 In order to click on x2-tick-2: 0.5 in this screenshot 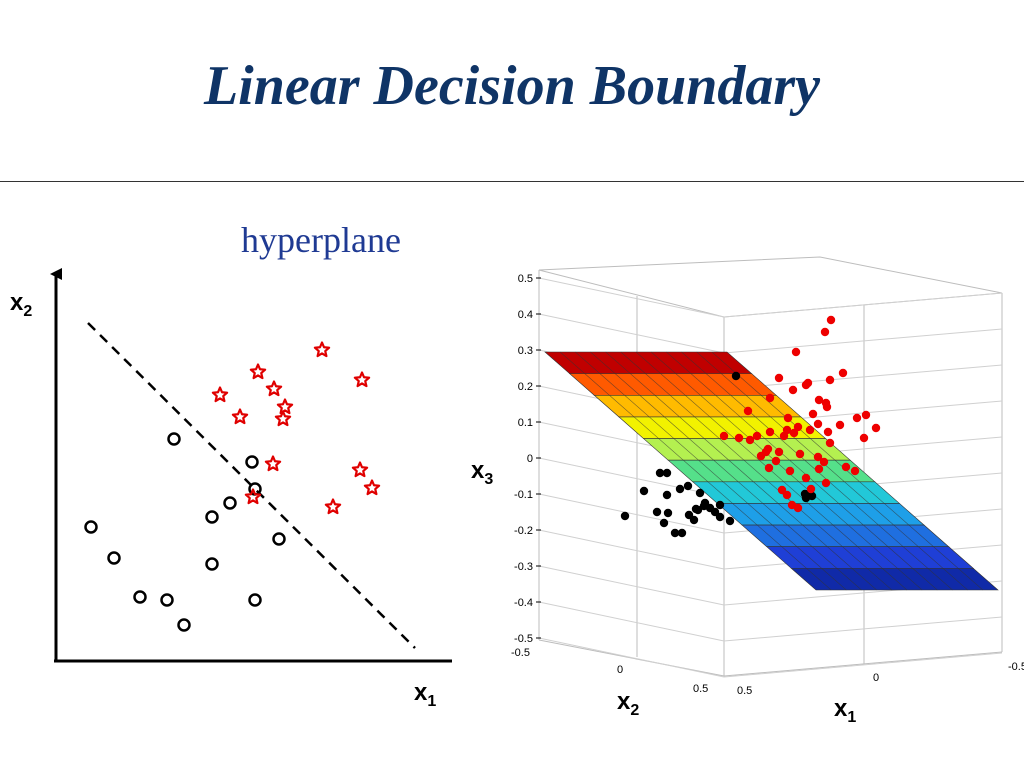, I will do `click(700, 689)`.